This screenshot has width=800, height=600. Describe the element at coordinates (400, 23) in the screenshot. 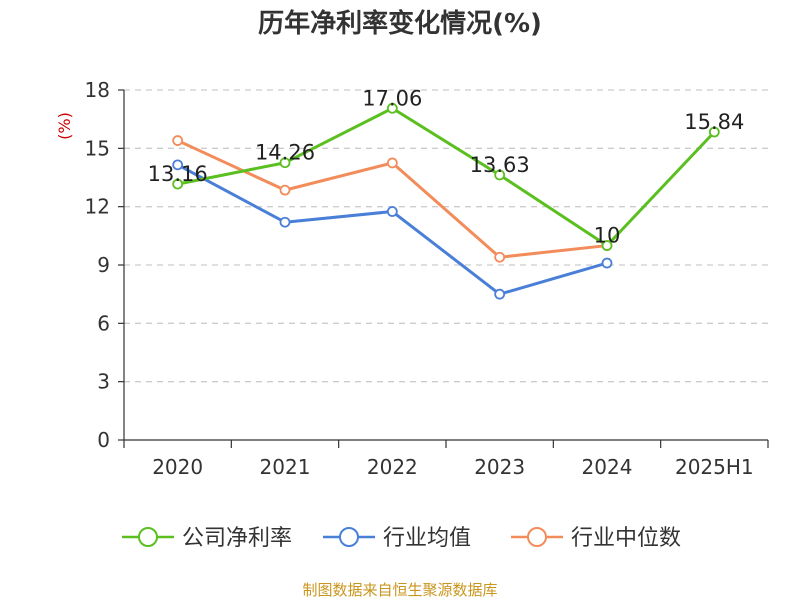

I see `chart-title: 历年净利率变化情况(%)` at that location.